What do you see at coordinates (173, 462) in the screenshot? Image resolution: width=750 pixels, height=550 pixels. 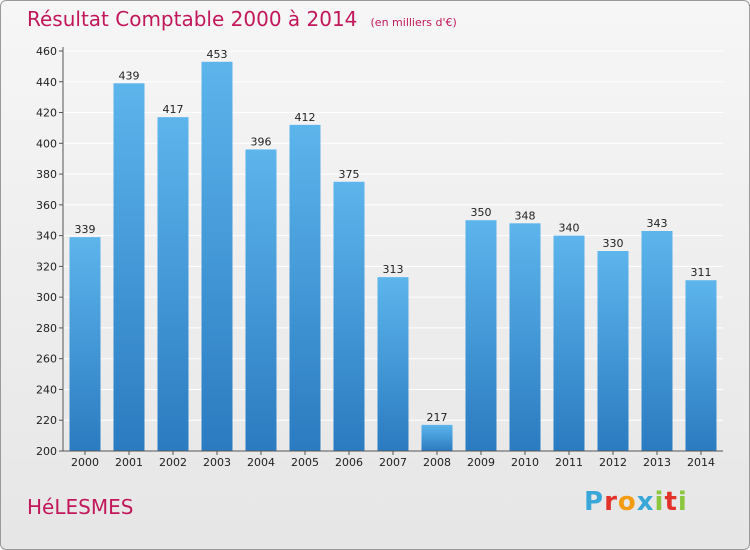 I see `x-tick-label: 2002` at bounding box center [173, 462].